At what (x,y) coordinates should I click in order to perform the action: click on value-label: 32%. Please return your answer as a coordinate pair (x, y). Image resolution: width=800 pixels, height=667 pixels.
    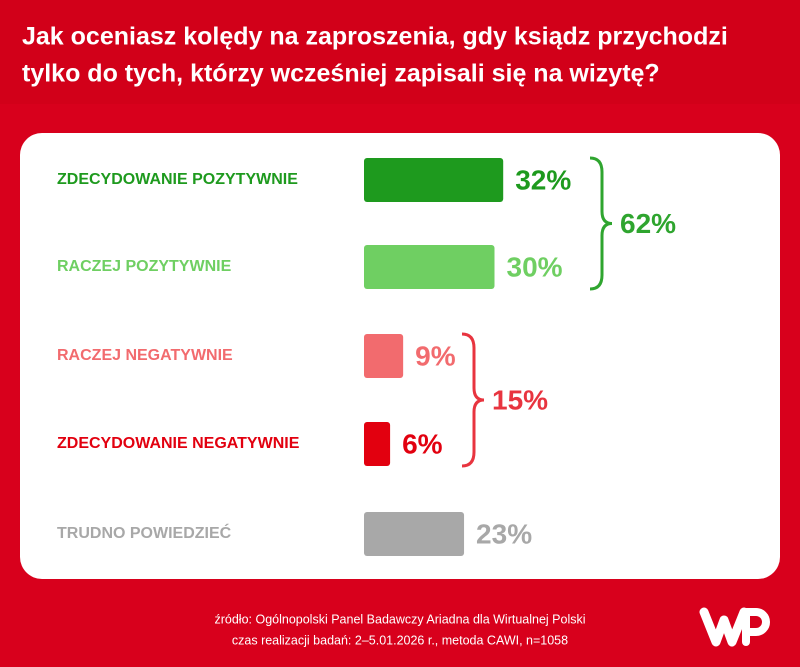
    Looking at the image, I should click on (543, 179).